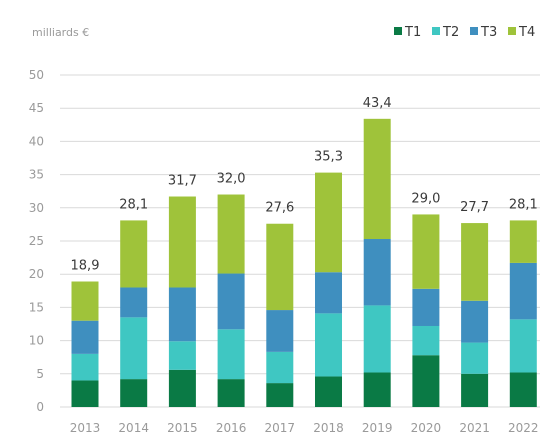 Image resolution: width=544 pixels, height=438 pixels. What do you see at coordinates (134, 348) in the screenshot?
I see `bar-2014-T2` at bounding box center [134, 348].